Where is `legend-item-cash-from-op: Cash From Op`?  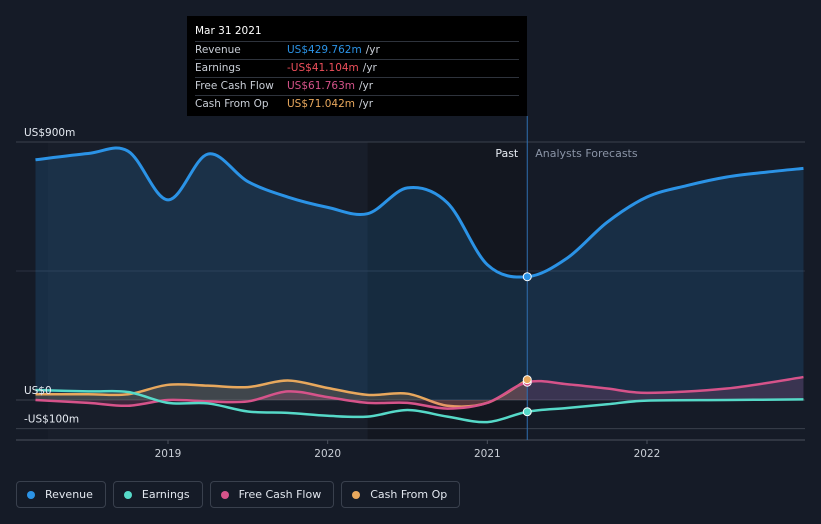 legend-item-cash-from-op: Cash From Op is located at coordinates (401, 494).